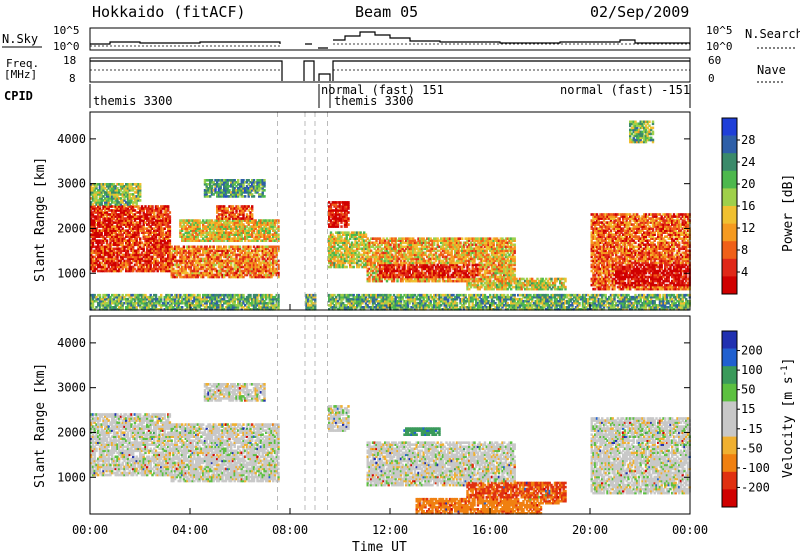 The height and width of the screenshot is (554, 800). What do you see at coordinates (771, 70) in the screenshot?
I see `nave-label: Nave` at bounding box center [771, 70].